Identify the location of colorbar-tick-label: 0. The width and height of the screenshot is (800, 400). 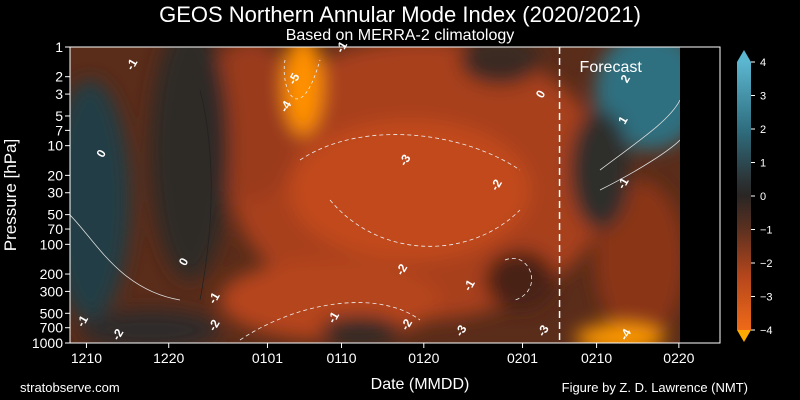
(763, 197).